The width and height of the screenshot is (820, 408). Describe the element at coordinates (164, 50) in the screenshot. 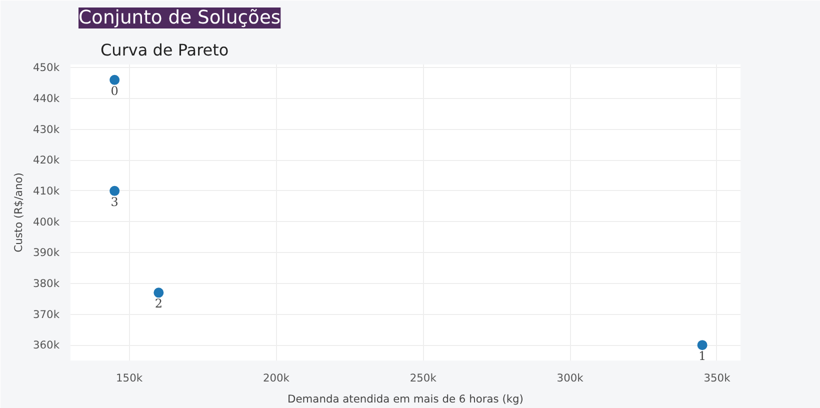

I see `chart-subtitle: Curva de Pareto` at that location.